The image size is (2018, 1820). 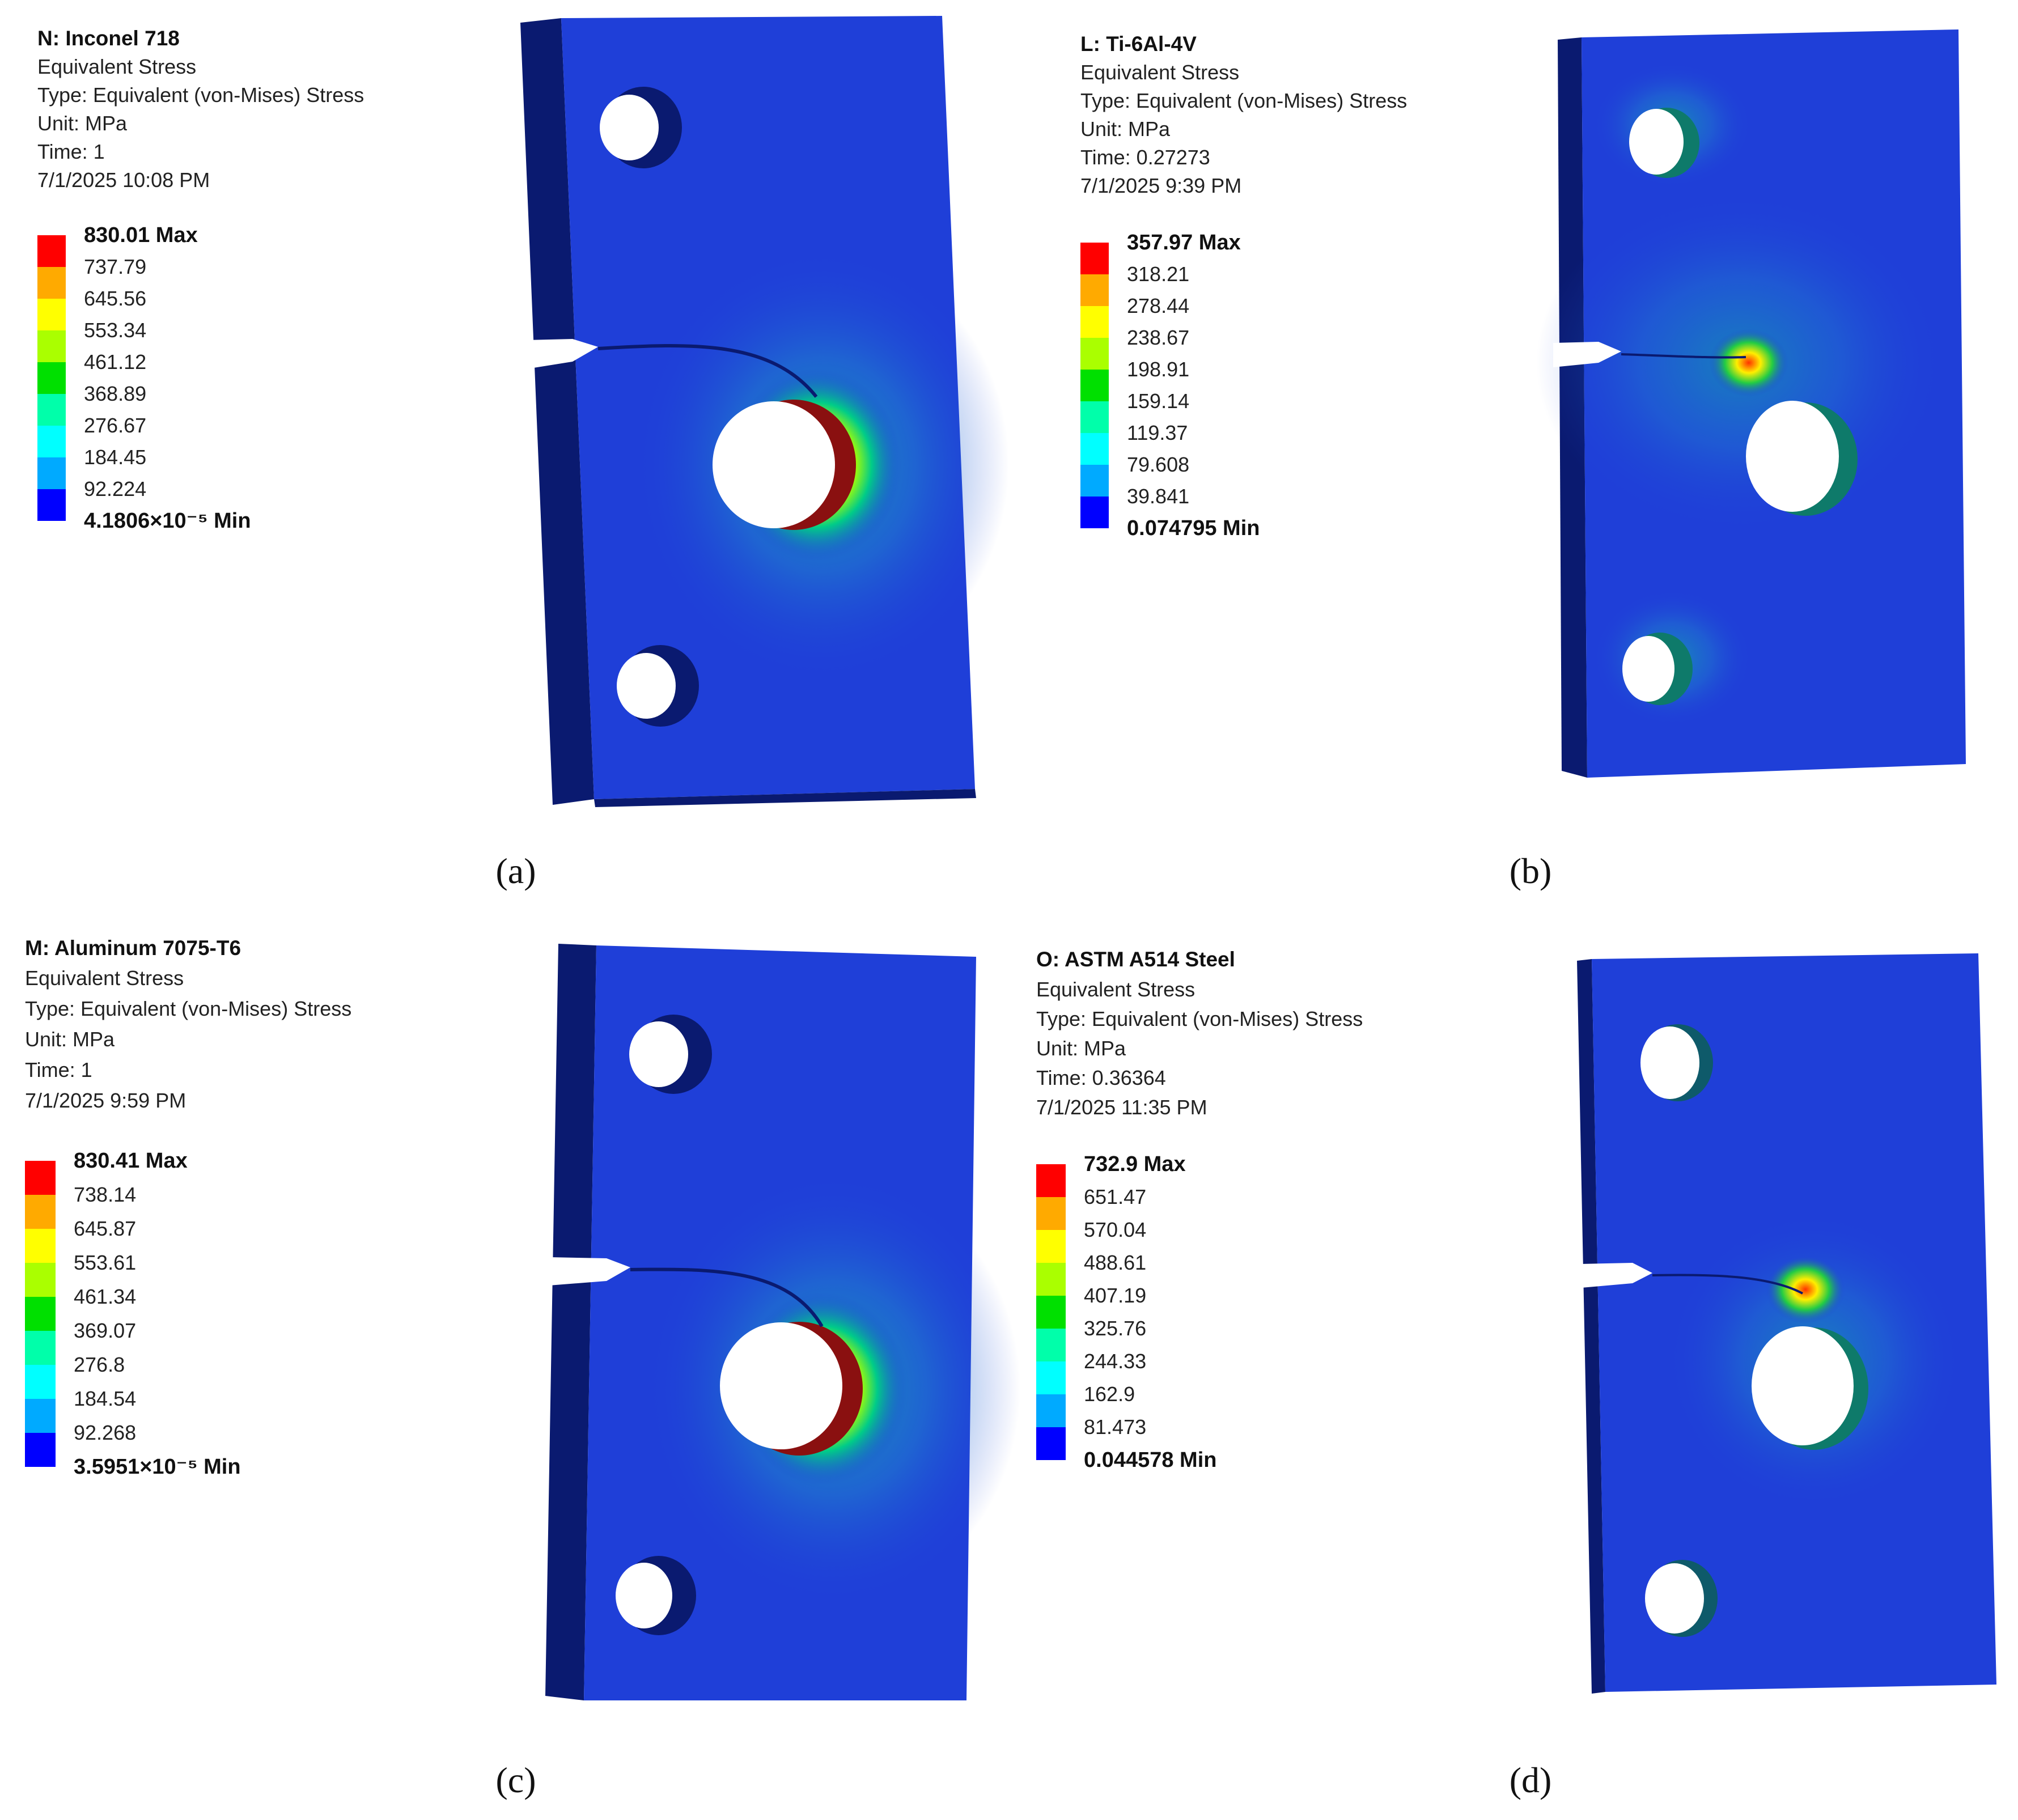 What do you see at coordinates (105, 1100) in the screenshot?
I see `panel-c-date: 7/1/2025 9:59 PM` at bounding box center [105, 1100].